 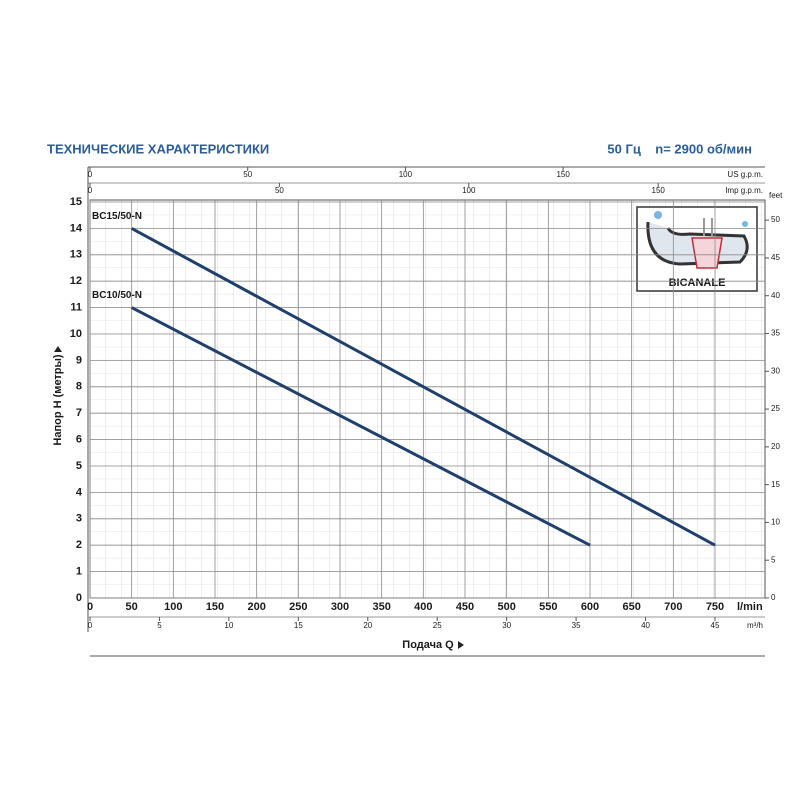 What do you see at coordinates (381, 607) in the screenshot?
I see `x-tick-label: 350` at bounding box center [381, 607].